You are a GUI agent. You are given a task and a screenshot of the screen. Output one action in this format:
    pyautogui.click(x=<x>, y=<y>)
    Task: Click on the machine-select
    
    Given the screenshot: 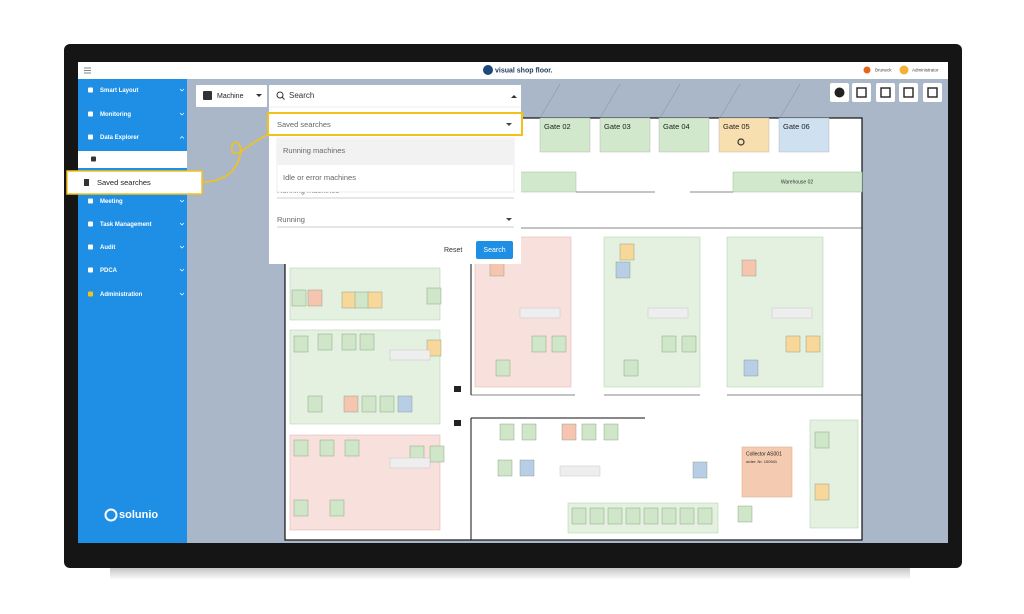 What is the action you would take?
    pyautogui.click(x=231, y=96)
    